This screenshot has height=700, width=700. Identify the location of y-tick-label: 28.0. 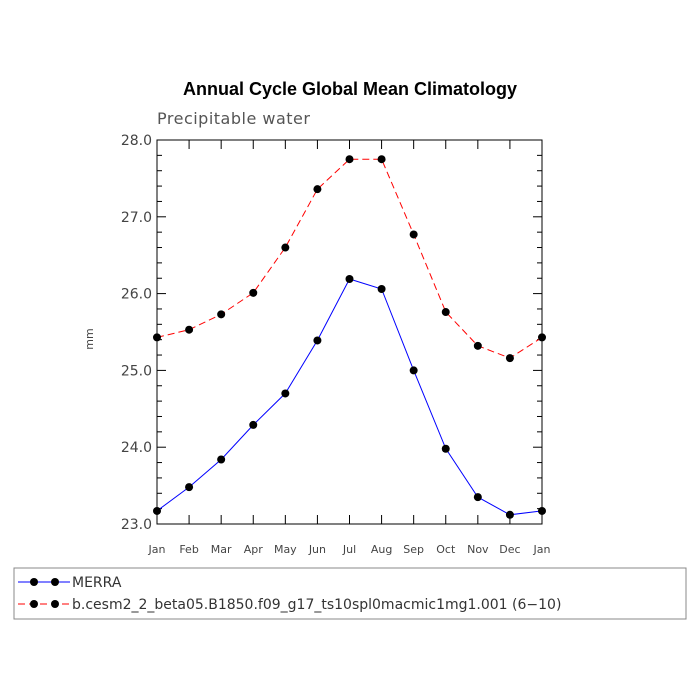
(136, 141).